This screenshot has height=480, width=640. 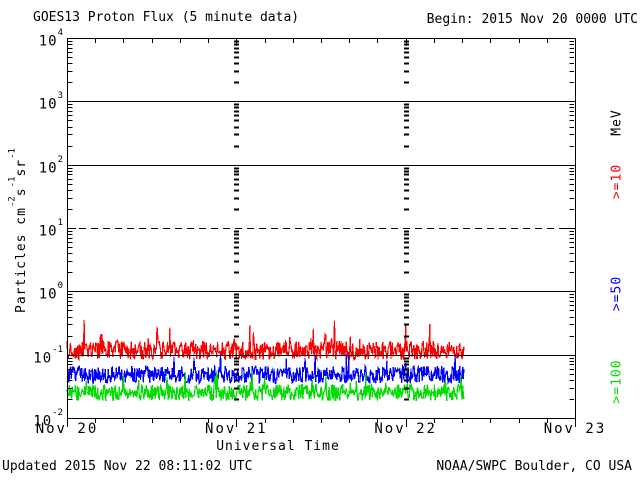 What do you see at coordinates (405, 429) in the screenshot?
I see `x-tick-label-nov-22: Nov 22` at bounding box center [405, 429].